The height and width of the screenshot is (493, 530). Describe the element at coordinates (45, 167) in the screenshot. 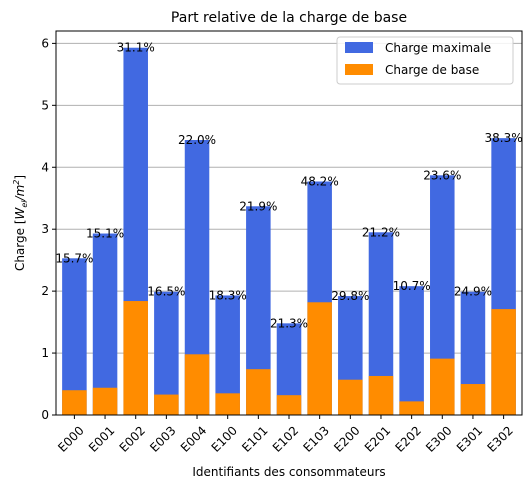

I see `y-tick-label: 4` at that location.